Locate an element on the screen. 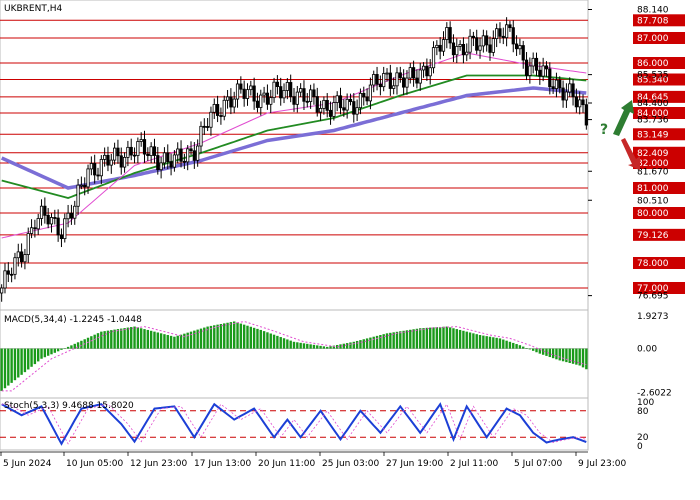 The width and height of the screenshot is (700, 500). level-label: 84.000 is located at coordinates (653, 114).